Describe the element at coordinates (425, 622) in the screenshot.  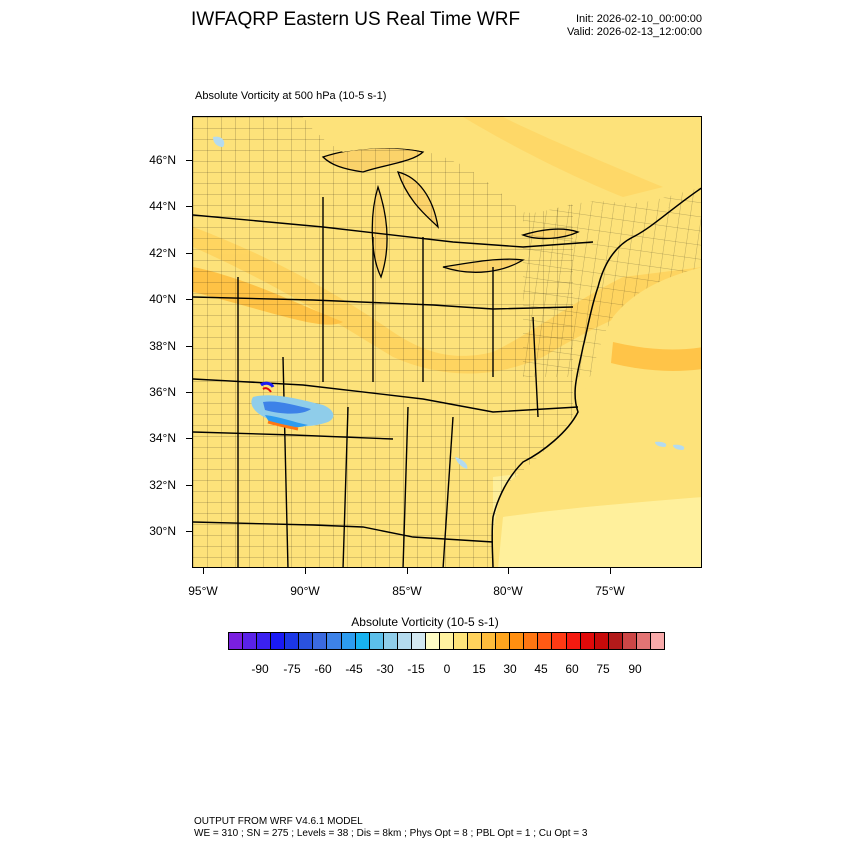
I see `colorbar-title: Absolute Vorticity (10-5 s-1)` at that location.